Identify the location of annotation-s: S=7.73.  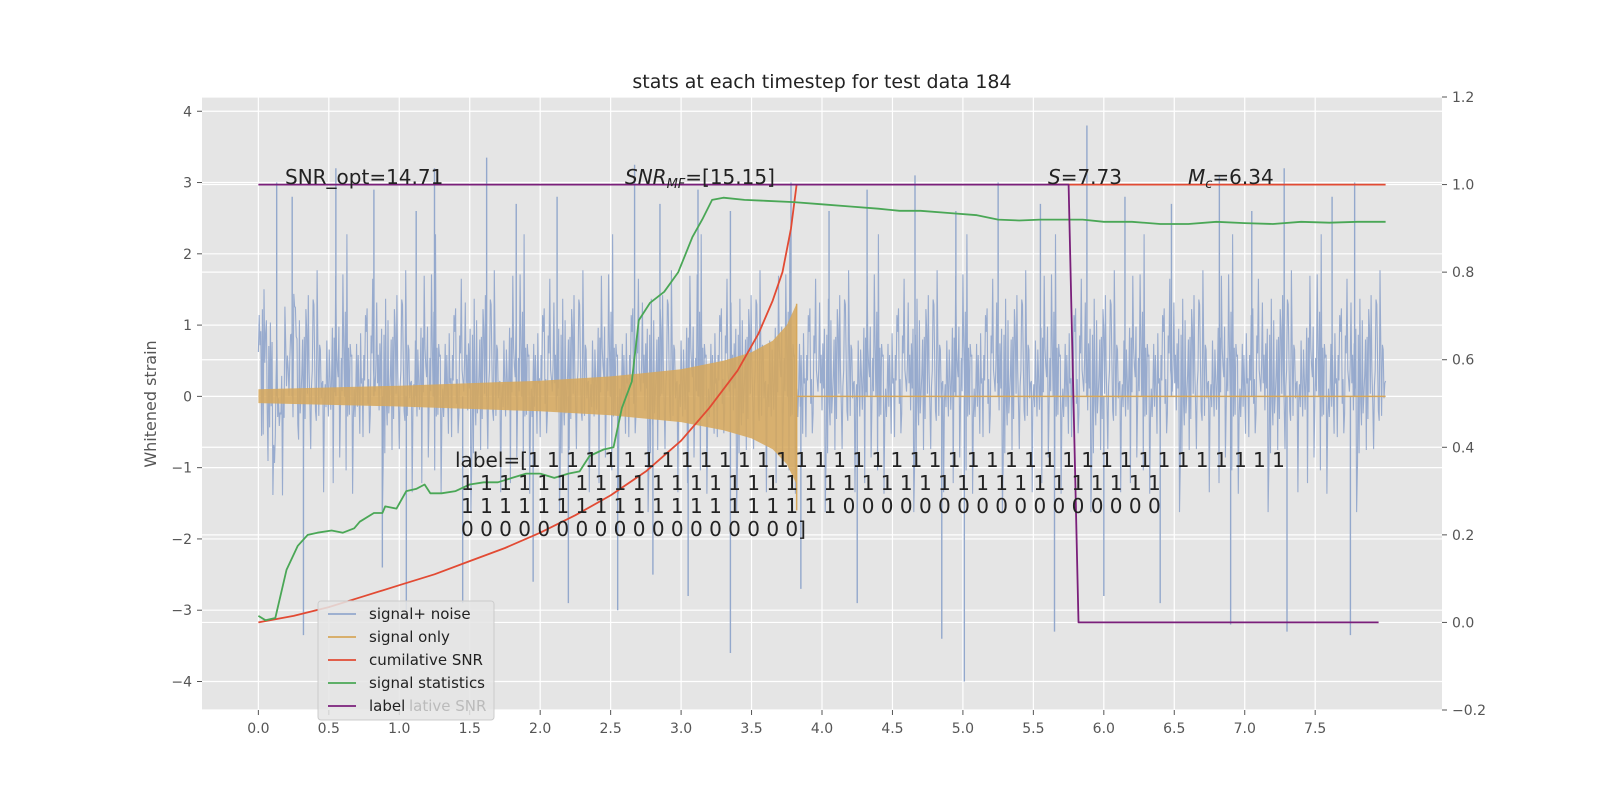
(1085, 177).